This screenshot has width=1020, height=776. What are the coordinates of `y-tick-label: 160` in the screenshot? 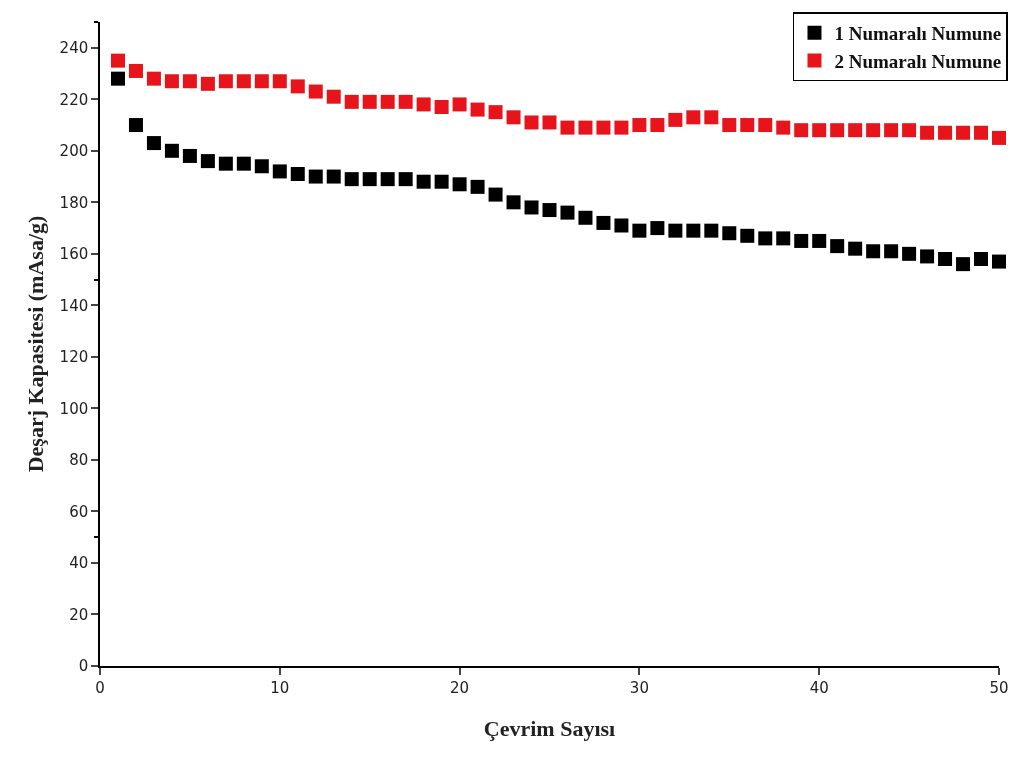 It's located at (74, 254).